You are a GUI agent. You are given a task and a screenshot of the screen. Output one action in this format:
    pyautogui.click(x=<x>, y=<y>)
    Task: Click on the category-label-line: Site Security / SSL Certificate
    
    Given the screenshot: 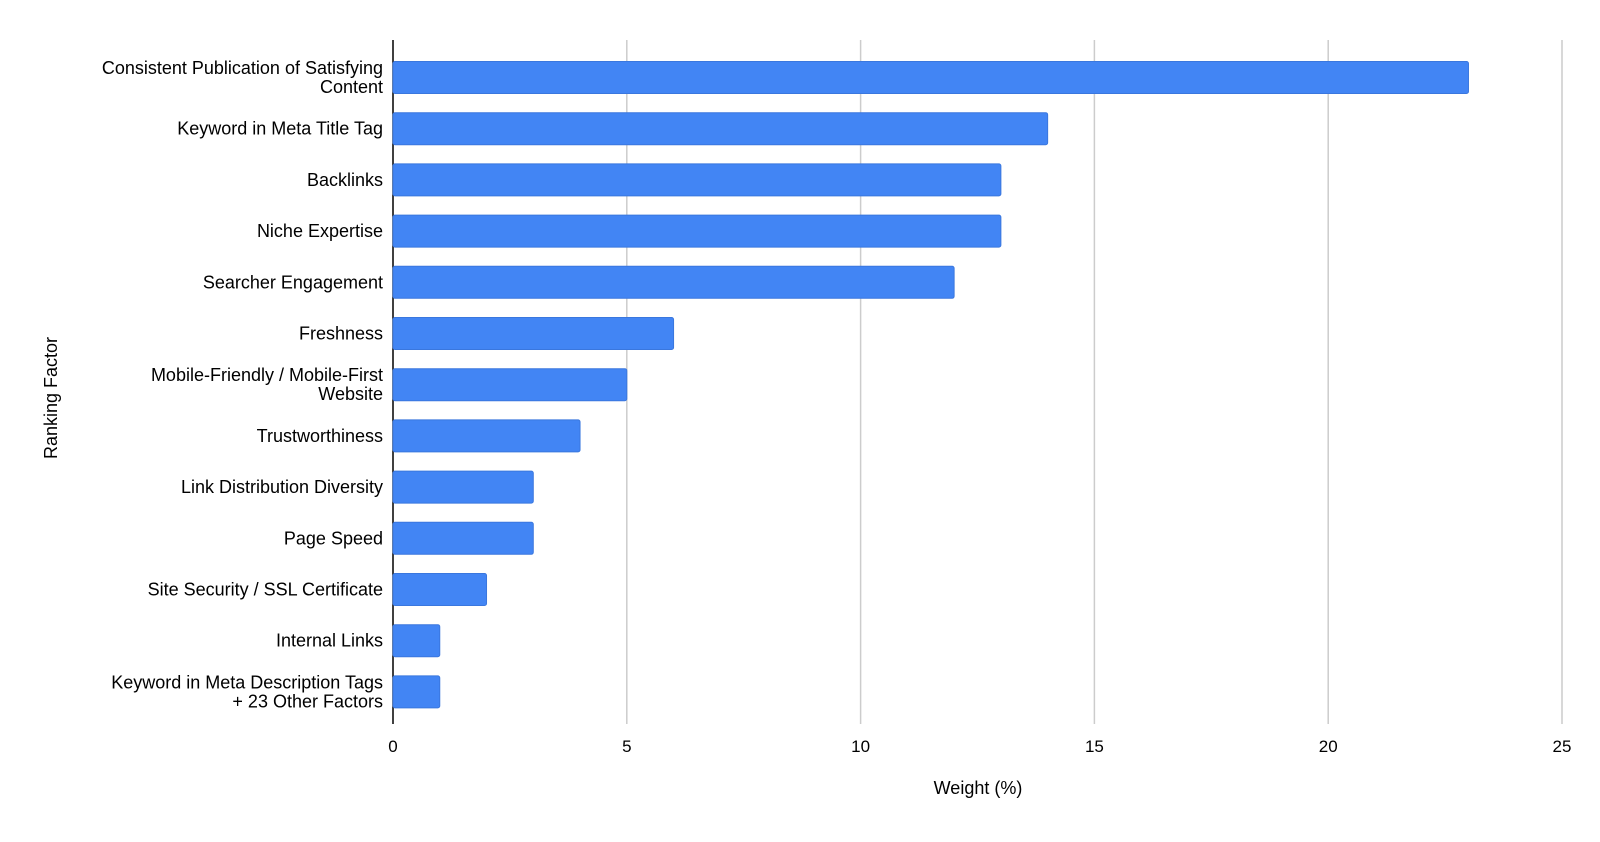 What is the action you would take?
    pyautogui.click(x=265, y=590)
    